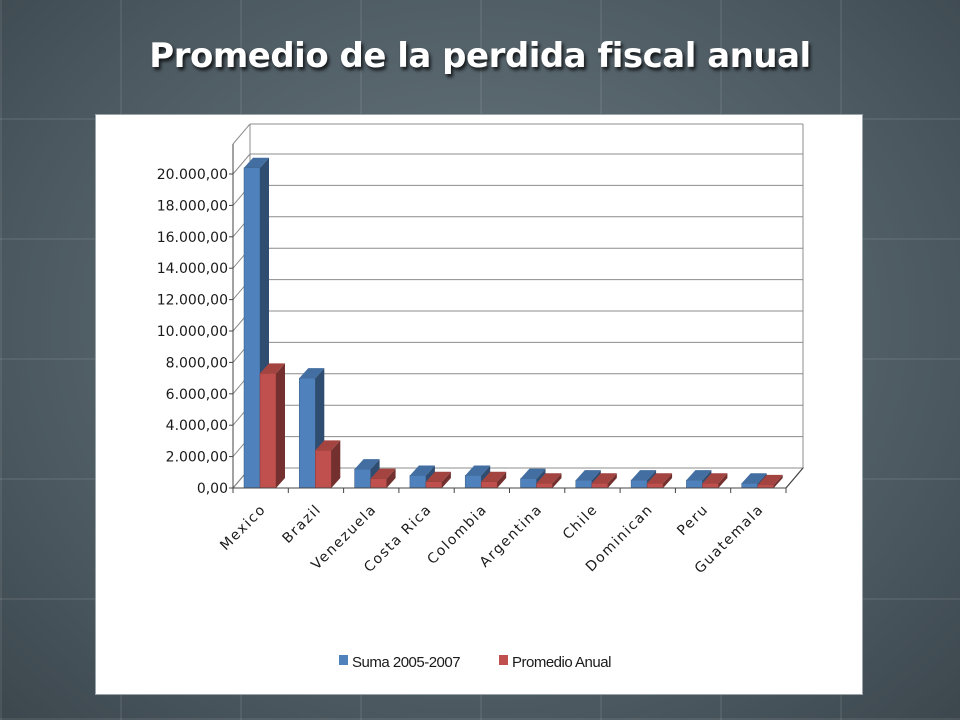 The width and height of the screenshot is (960, 720). What do you see at coordinates (197, 426) in the screenshot?
I see `y-tick-label: 4.000,00` at bounding box center [197, 426].